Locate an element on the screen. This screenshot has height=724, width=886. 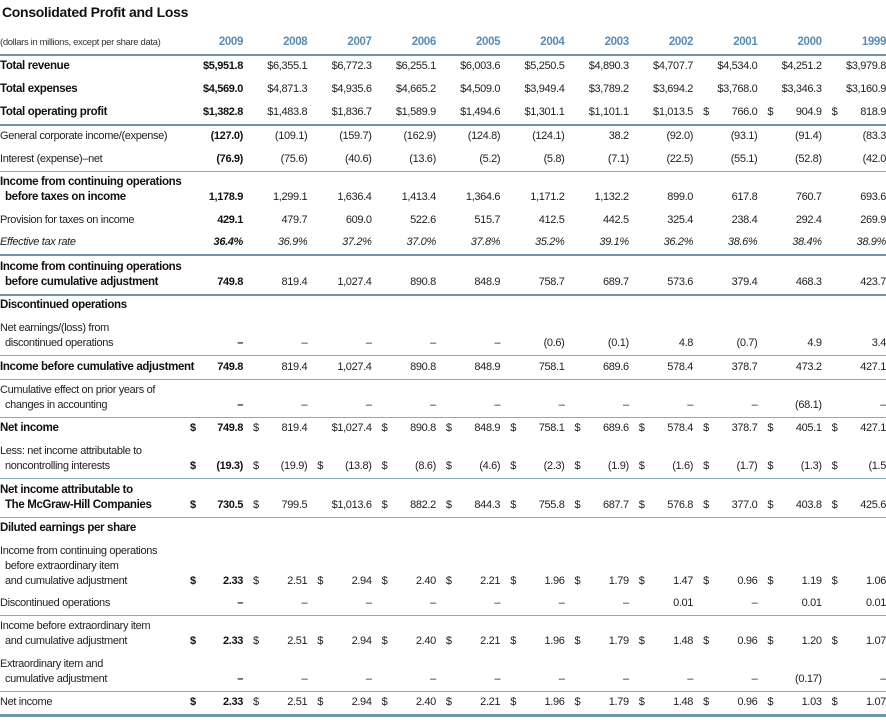
value: 819.4 is located at coordinates (294, 428).